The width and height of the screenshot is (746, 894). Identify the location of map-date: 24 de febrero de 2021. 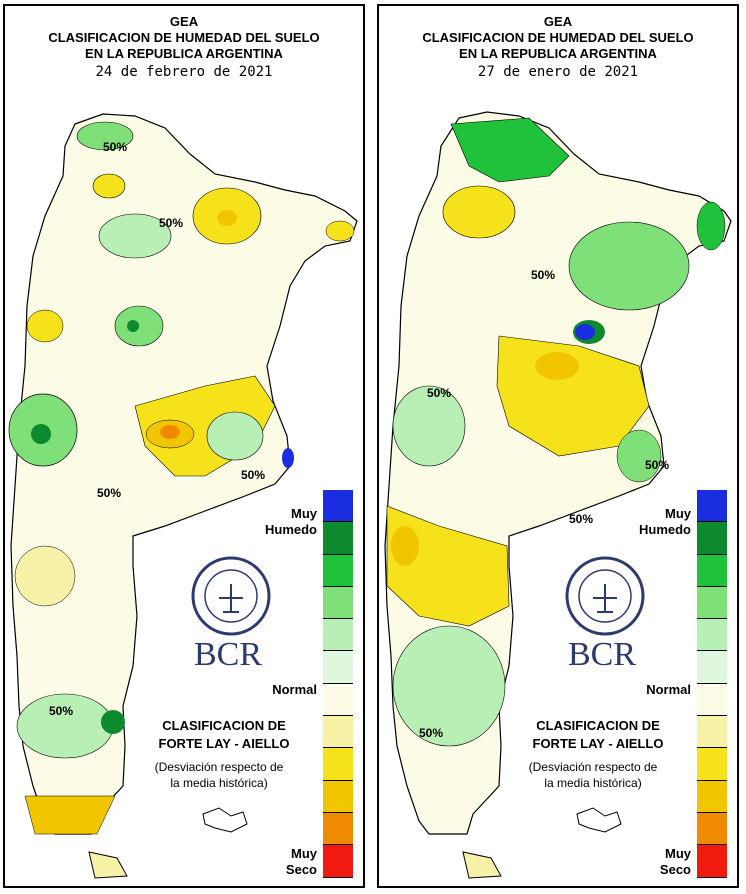
(184, 72).